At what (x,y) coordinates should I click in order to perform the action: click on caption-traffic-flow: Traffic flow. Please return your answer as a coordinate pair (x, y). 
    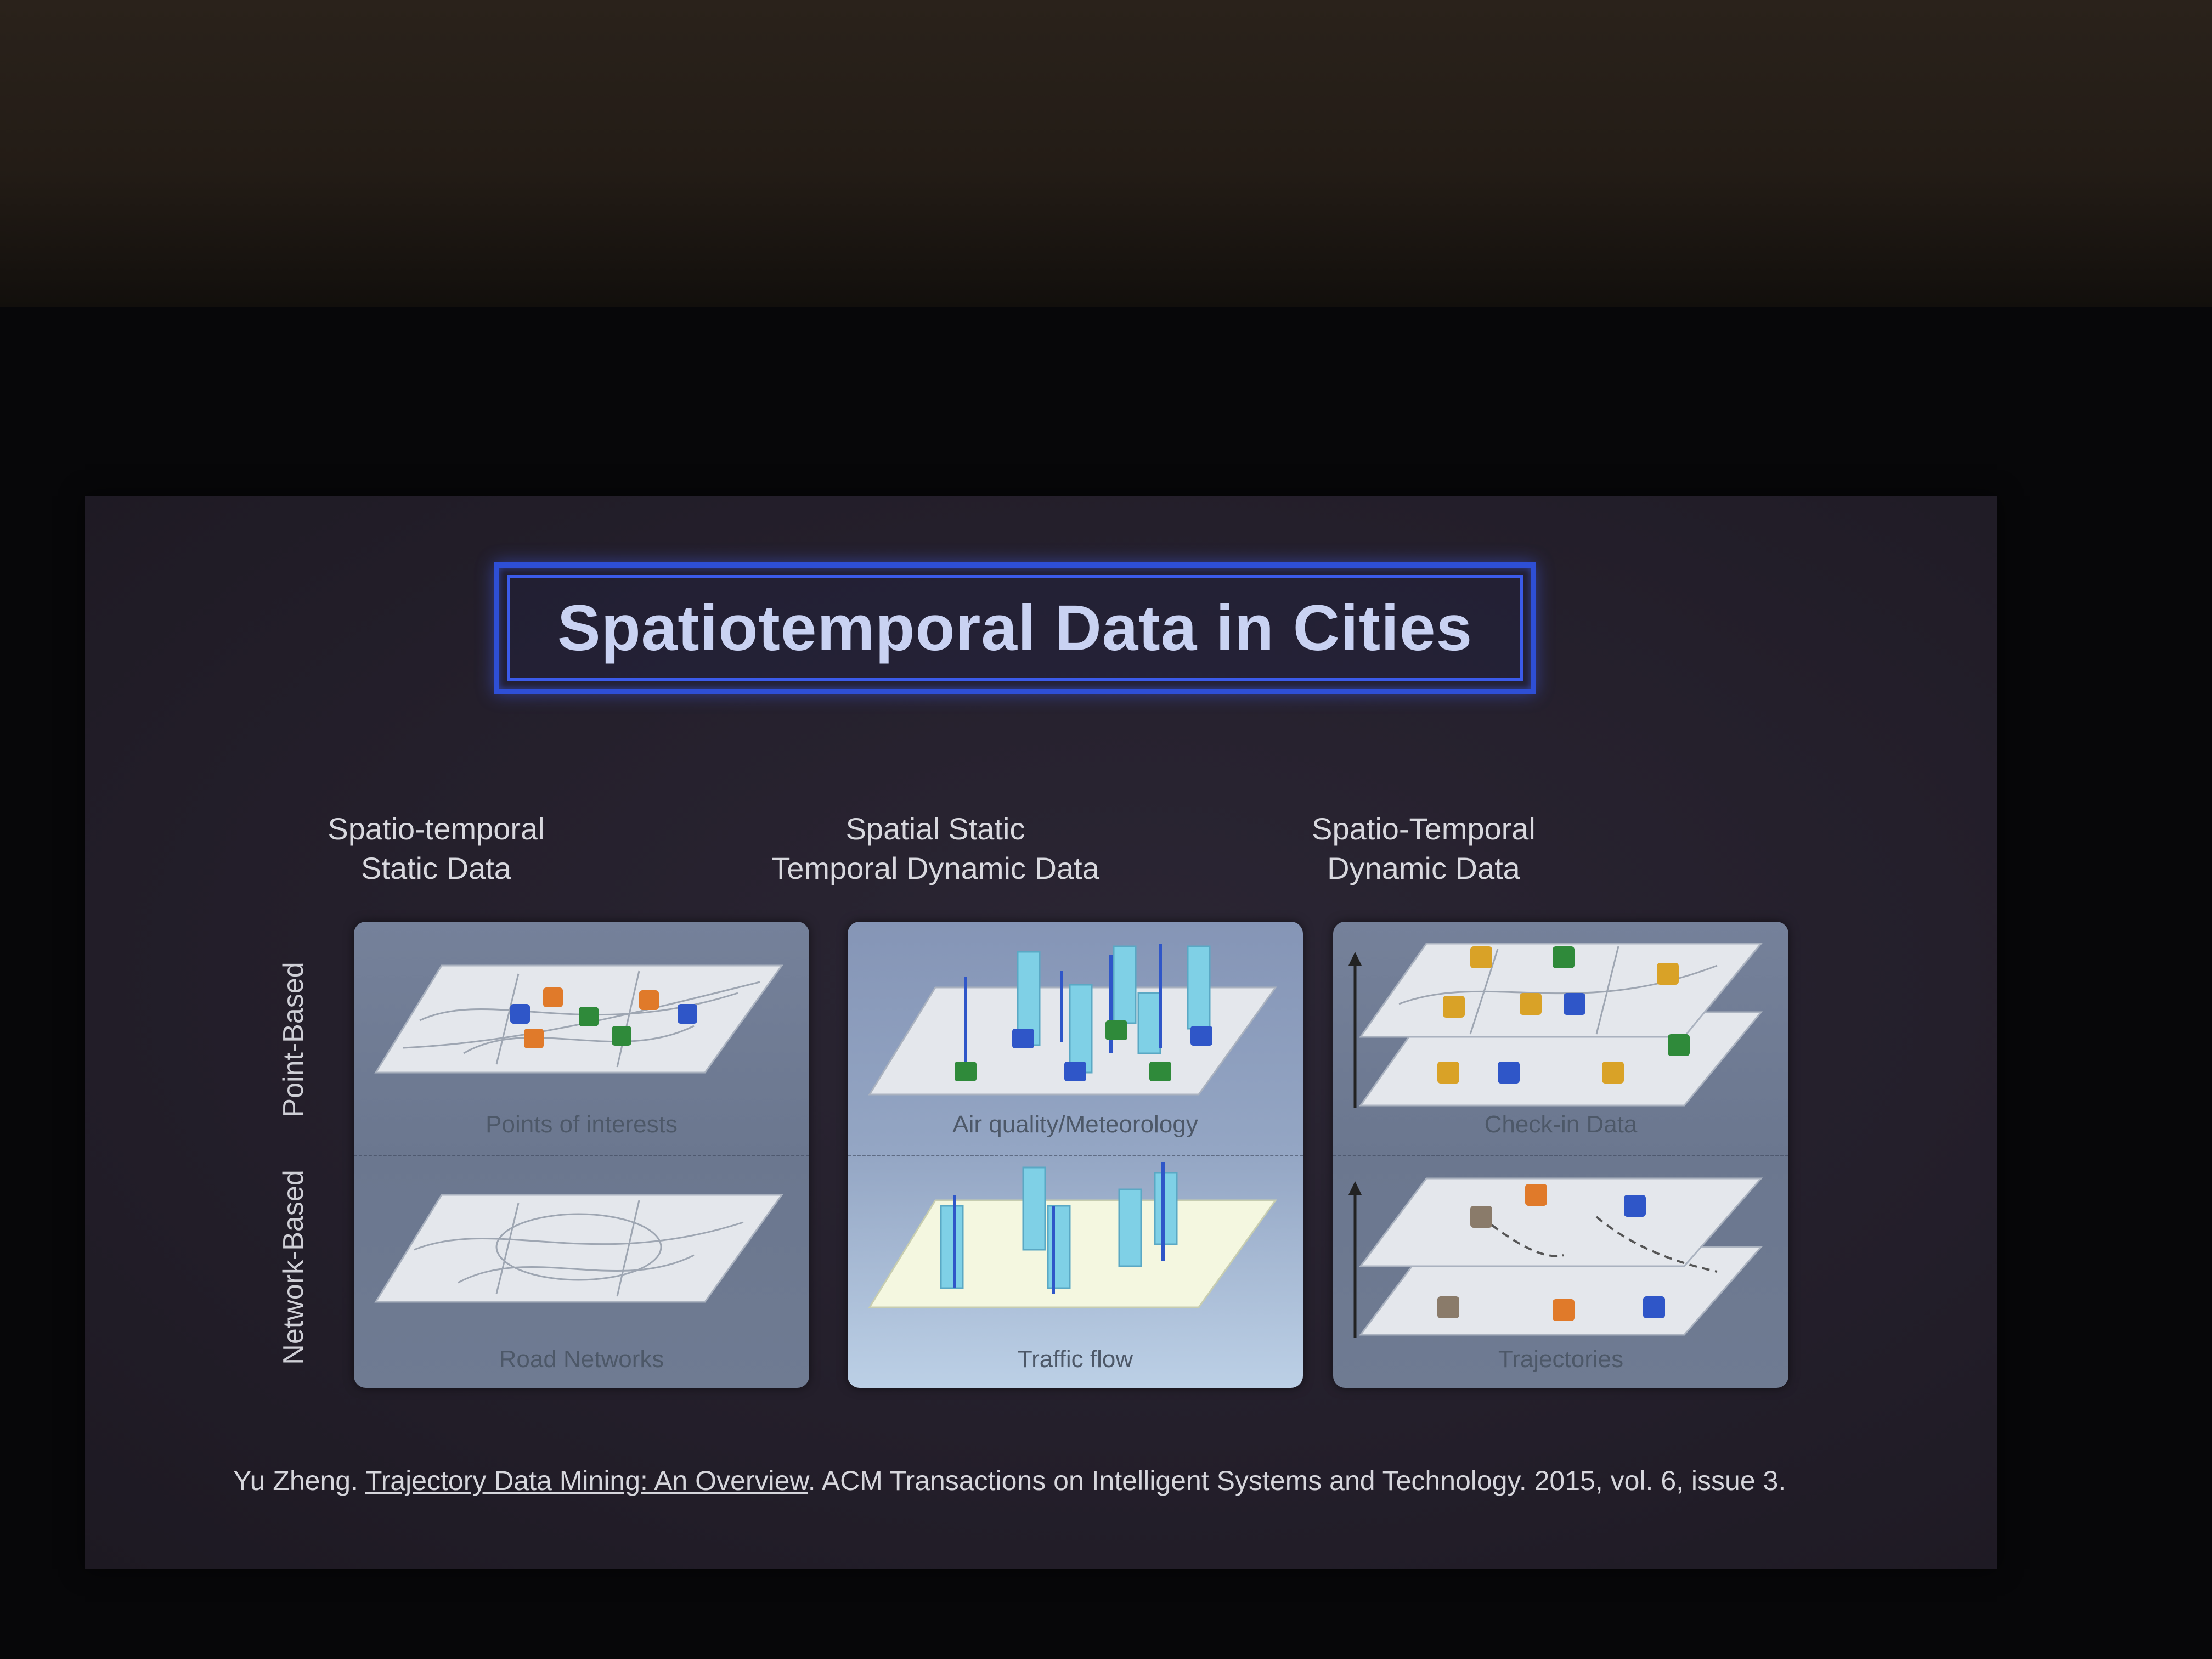
    Looking at the image, I should click on (1075, 1359).